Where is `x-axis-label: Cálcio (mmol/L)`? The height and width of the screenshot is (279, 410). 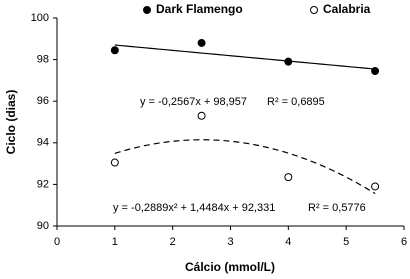 x-axis-label: Cálcio (mmol/L) is located at coordinates (230, 267).